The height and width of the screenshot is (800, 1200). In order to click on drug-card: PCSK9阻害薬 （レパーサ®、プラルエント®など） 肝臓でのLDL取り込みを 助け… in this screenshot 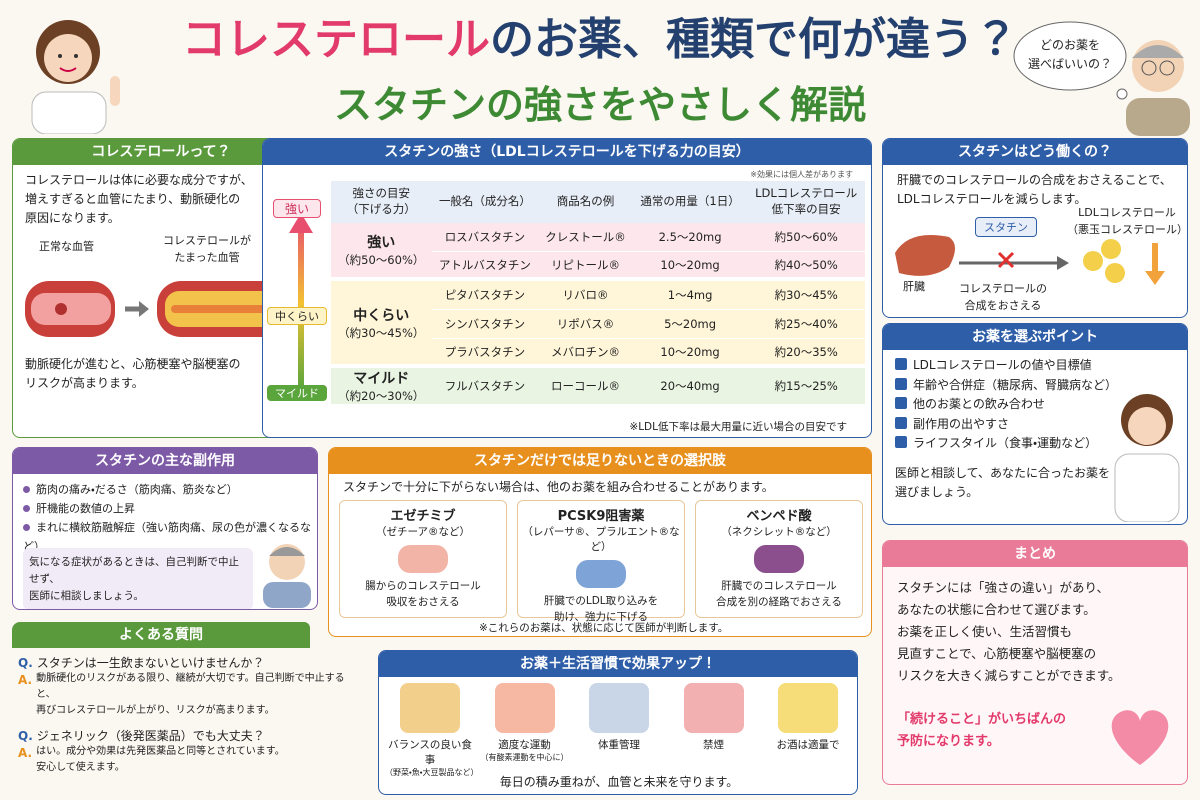, I will do `click(601, 561)`.